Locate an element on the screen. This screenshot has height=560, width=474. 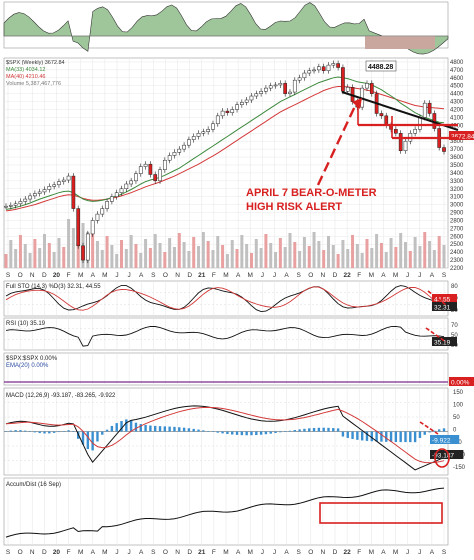
sto-label: Full STO (14,3) %D(3) 32.31, 44.55 is located at coordinates (53, 287).